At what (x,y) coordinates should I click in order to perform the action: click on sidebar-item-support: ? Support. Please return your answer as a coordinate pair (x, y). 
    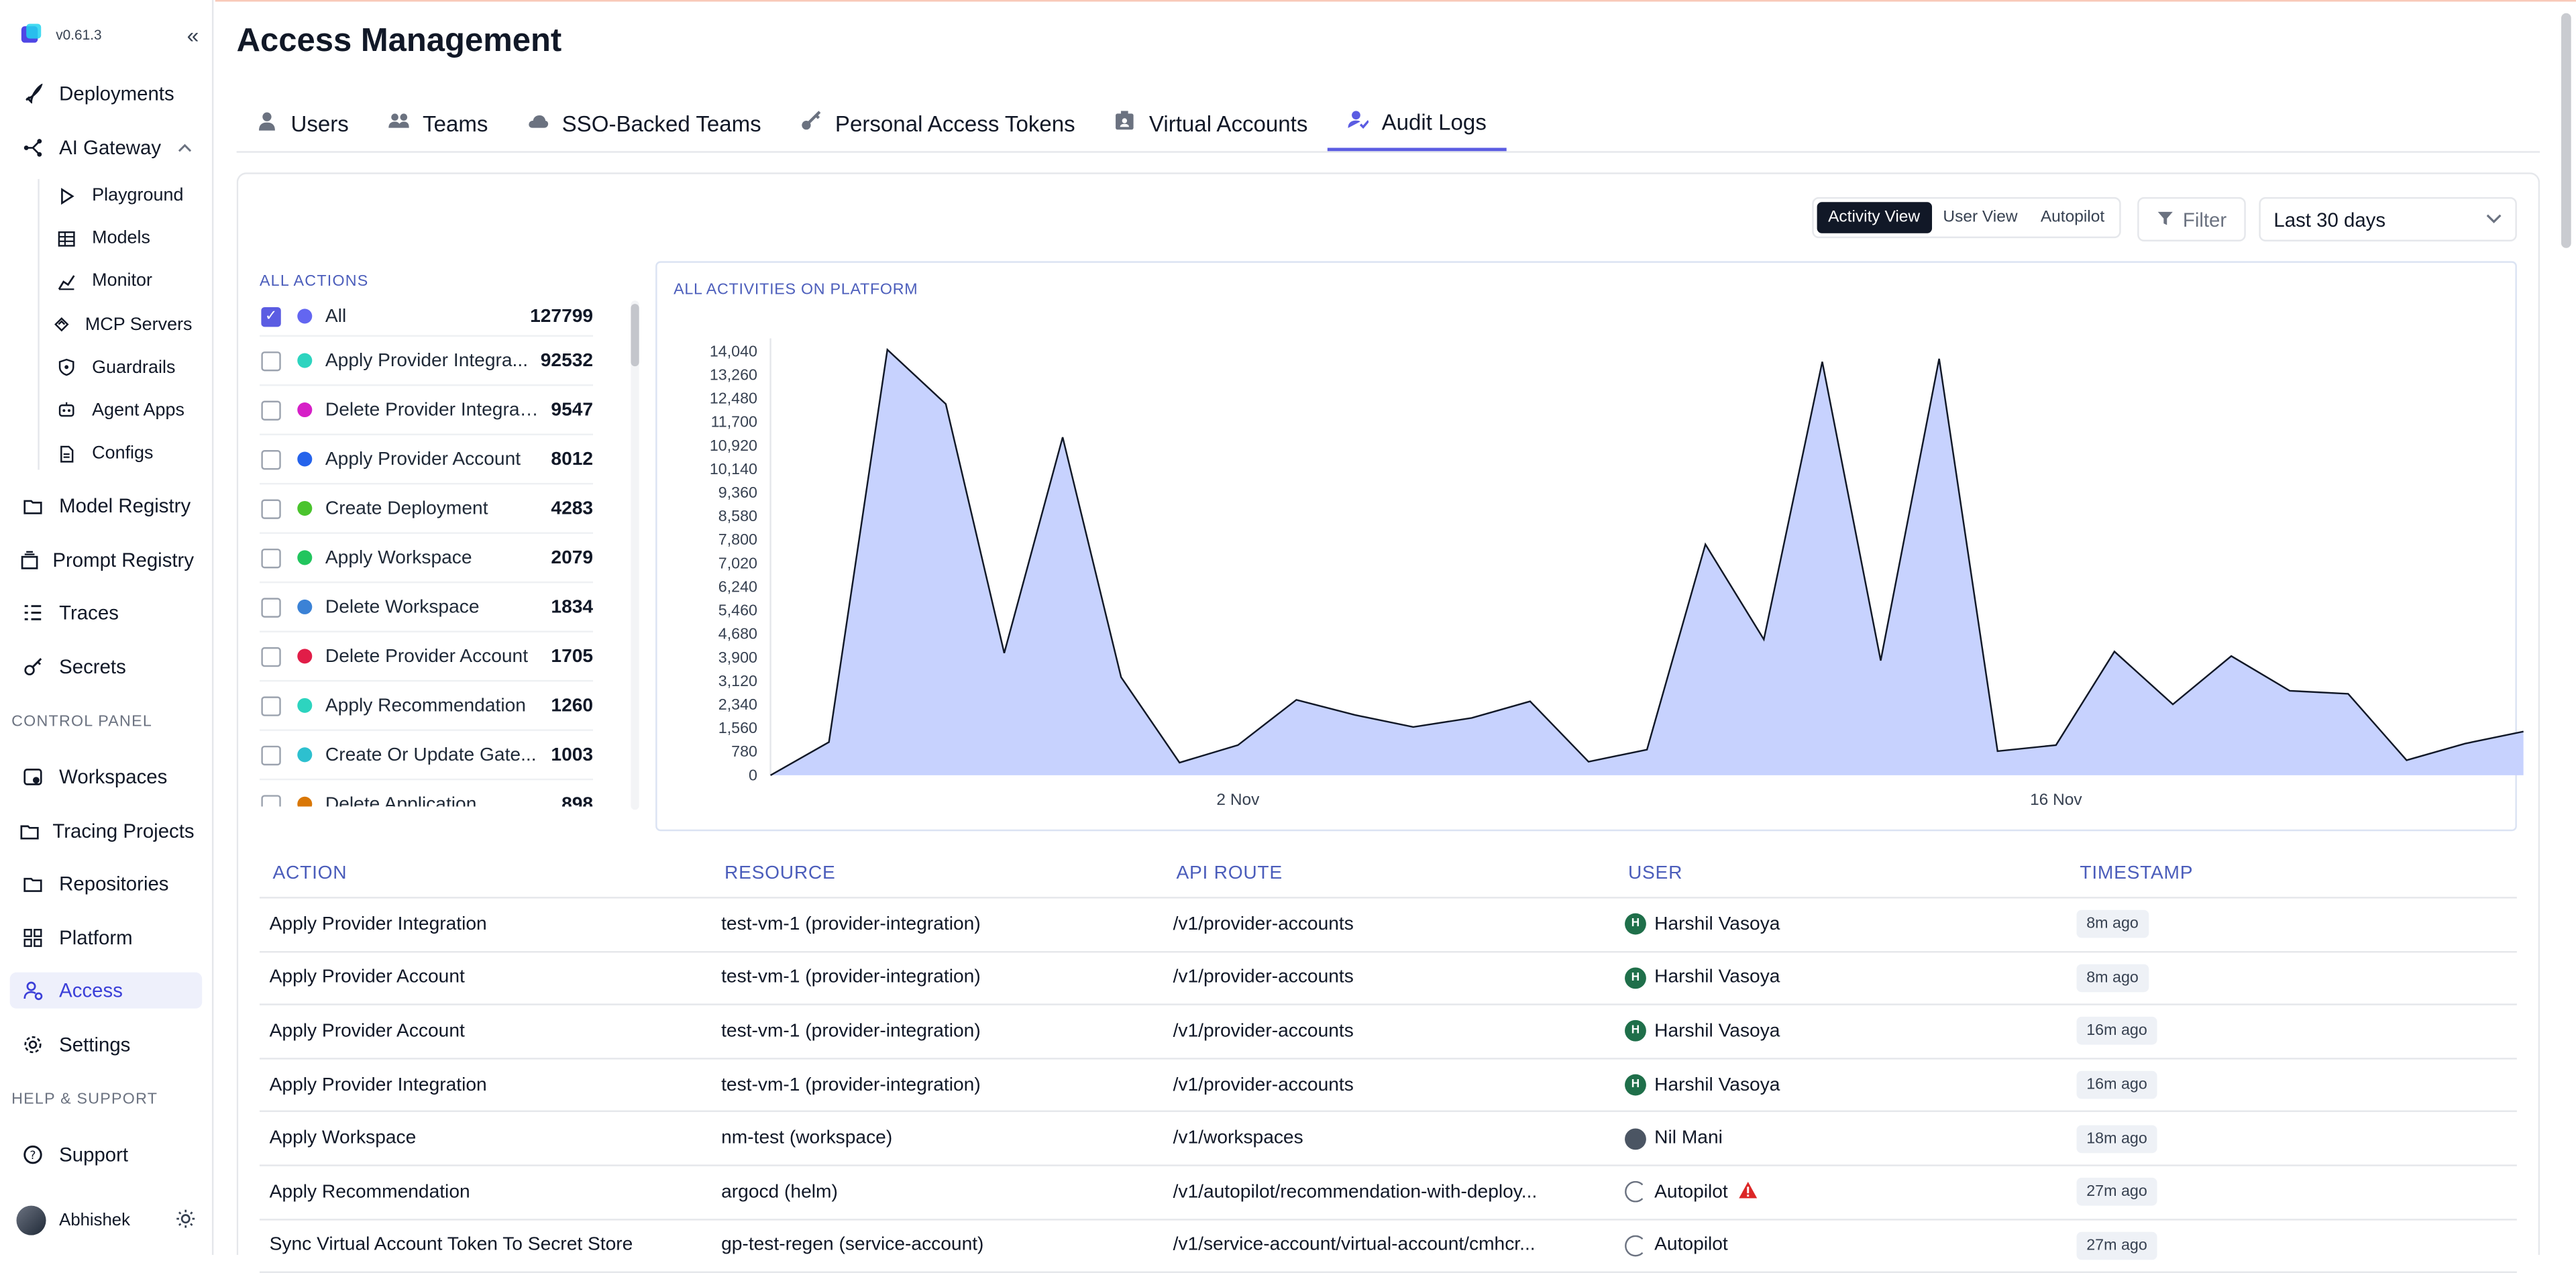
    Looking at the image, I should click on (106, 1155).